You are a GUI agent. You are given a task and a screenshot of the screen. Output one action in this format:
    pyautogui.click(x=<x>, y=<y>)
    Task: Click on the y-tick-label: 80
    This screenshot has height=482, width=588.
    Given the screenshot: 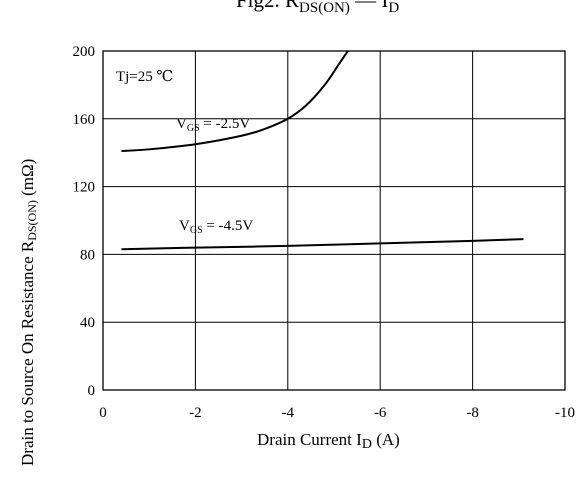 What is the action you would take?
    pyautogui.click(x=87, y=255)
    